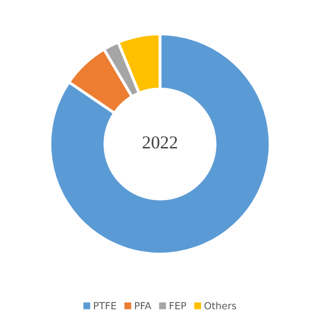 This screenshot has width=320, height=320. Describe the element at coordinates (220, 306) in the screenshot. I see `legend-label: Others` at that location.